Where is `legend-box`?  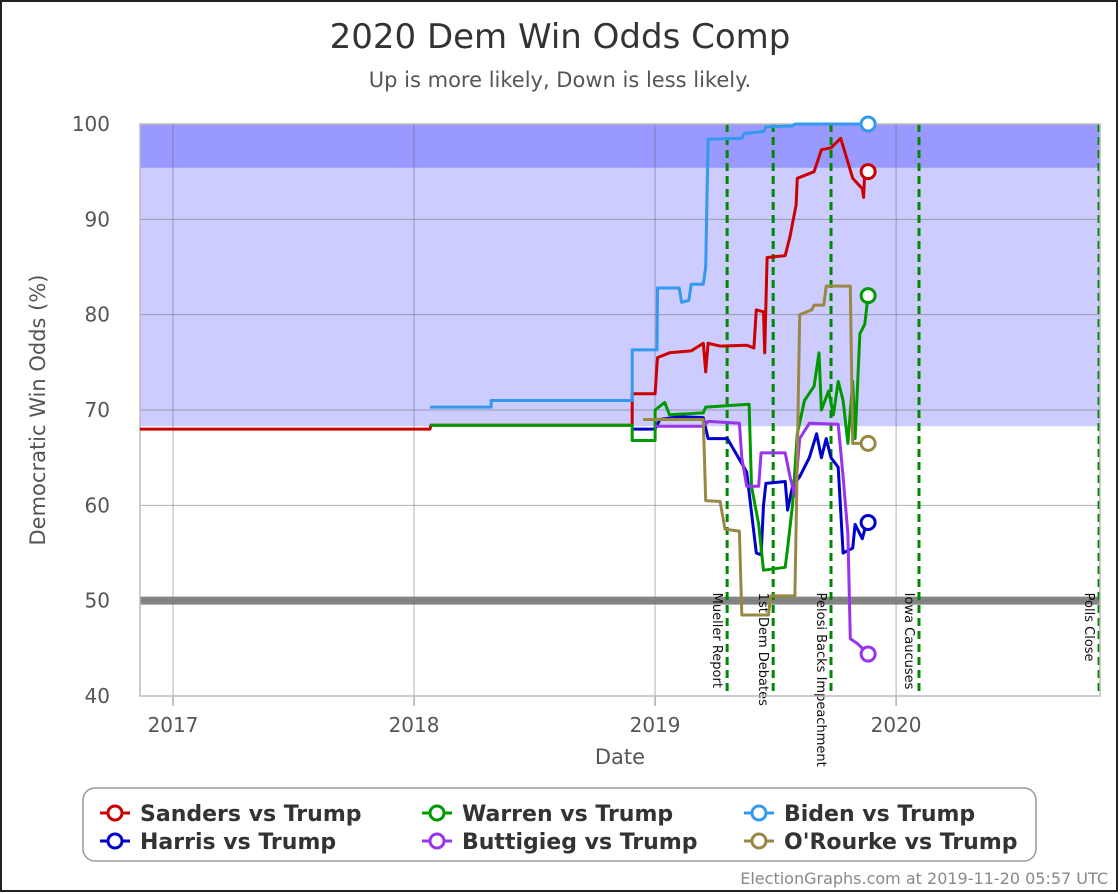
legend-box is located at coordinates (559, 824).